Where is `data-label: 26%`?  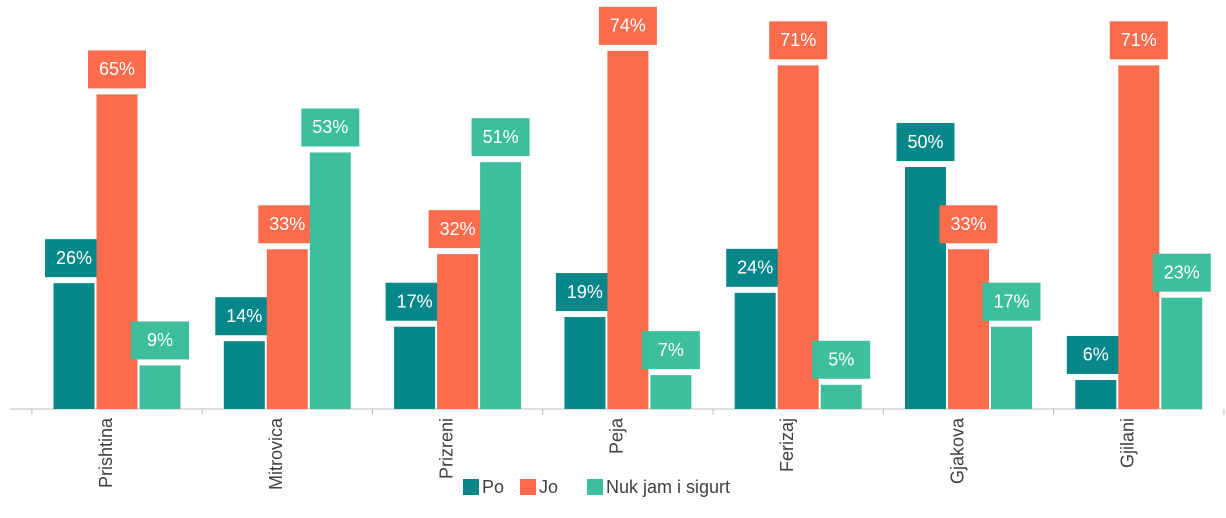
data-label: 26% is located at coordinates (74, 258).